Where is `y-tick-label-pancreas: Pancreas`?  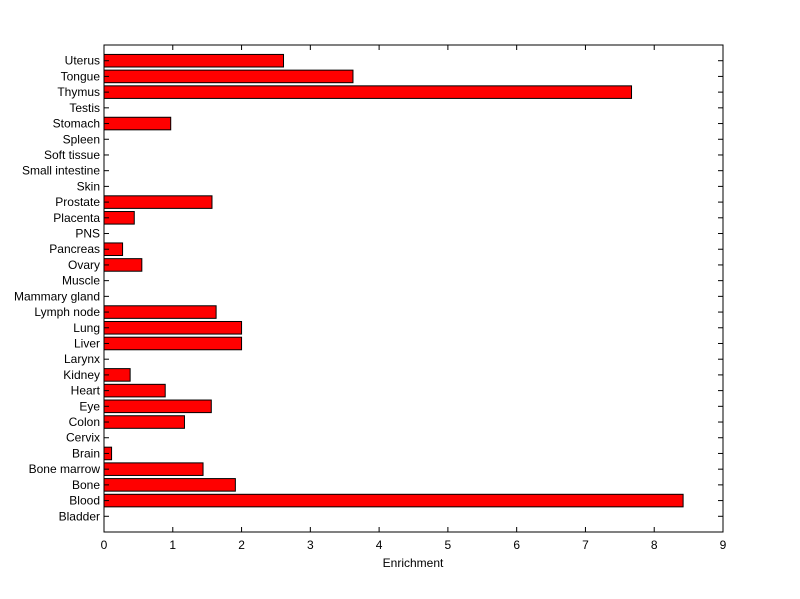
y-tick-label-pancreas: Pancreas is located at coordinates (74, 249).